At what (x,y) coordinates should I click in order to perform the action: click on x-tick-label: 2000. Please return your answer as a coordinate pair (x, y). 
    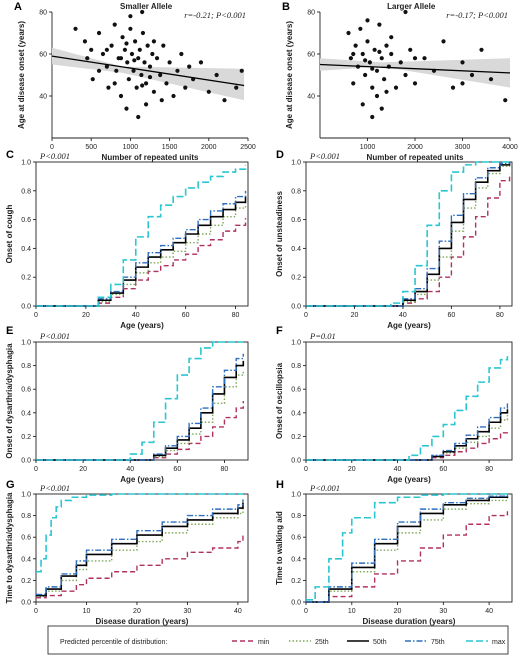
    Looking at the image, I should click on (415, 147).